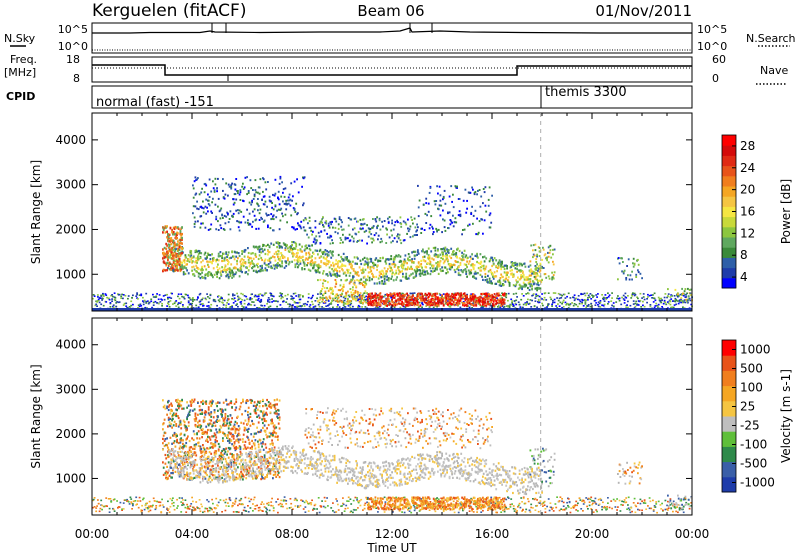 This screenshot has height=554, width=800. Describe the element at coordinates (70, 229) in the screenshot. I see `power-ytick-label: 2000` at that location.